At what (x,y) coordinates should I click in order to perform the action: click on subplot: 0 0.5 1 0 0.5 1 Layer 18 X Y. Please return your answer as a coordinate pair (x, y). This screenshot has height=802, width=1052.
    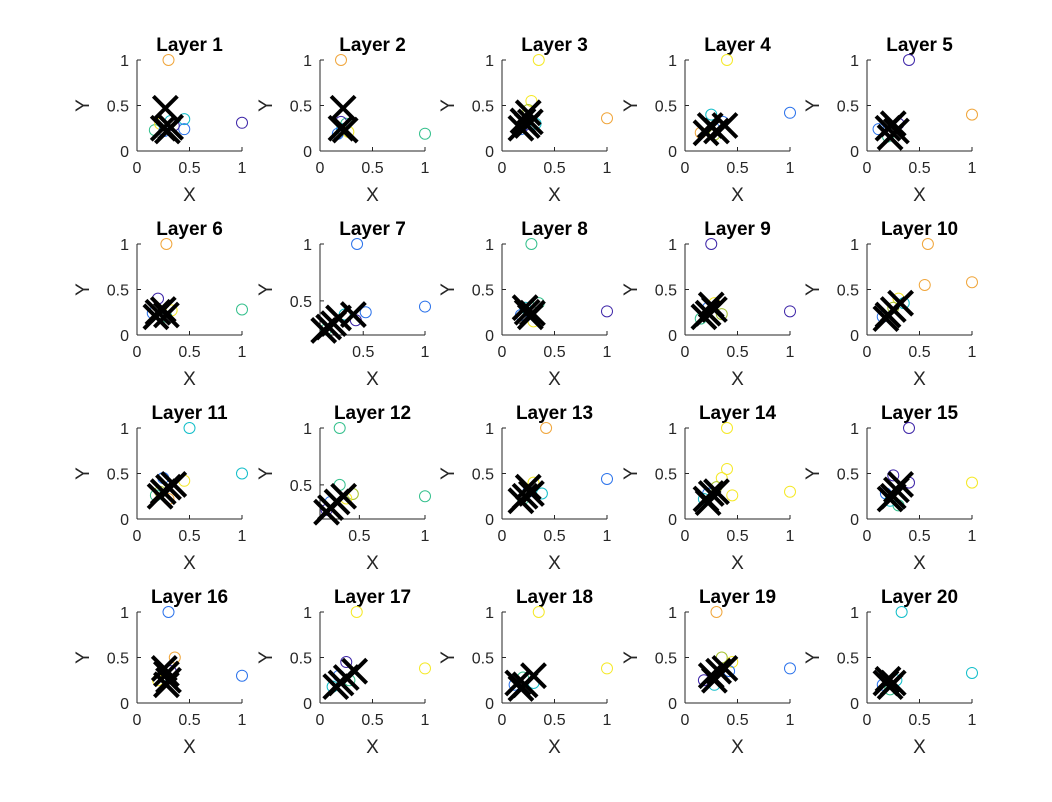
    Looking at the image, I should click on (525, 672).